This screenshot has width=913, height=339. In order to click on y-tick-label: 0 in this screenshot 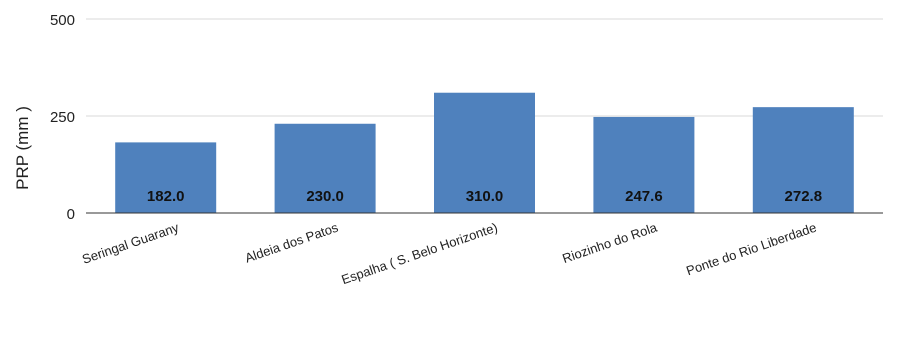, I will do `click(71, 214)`.